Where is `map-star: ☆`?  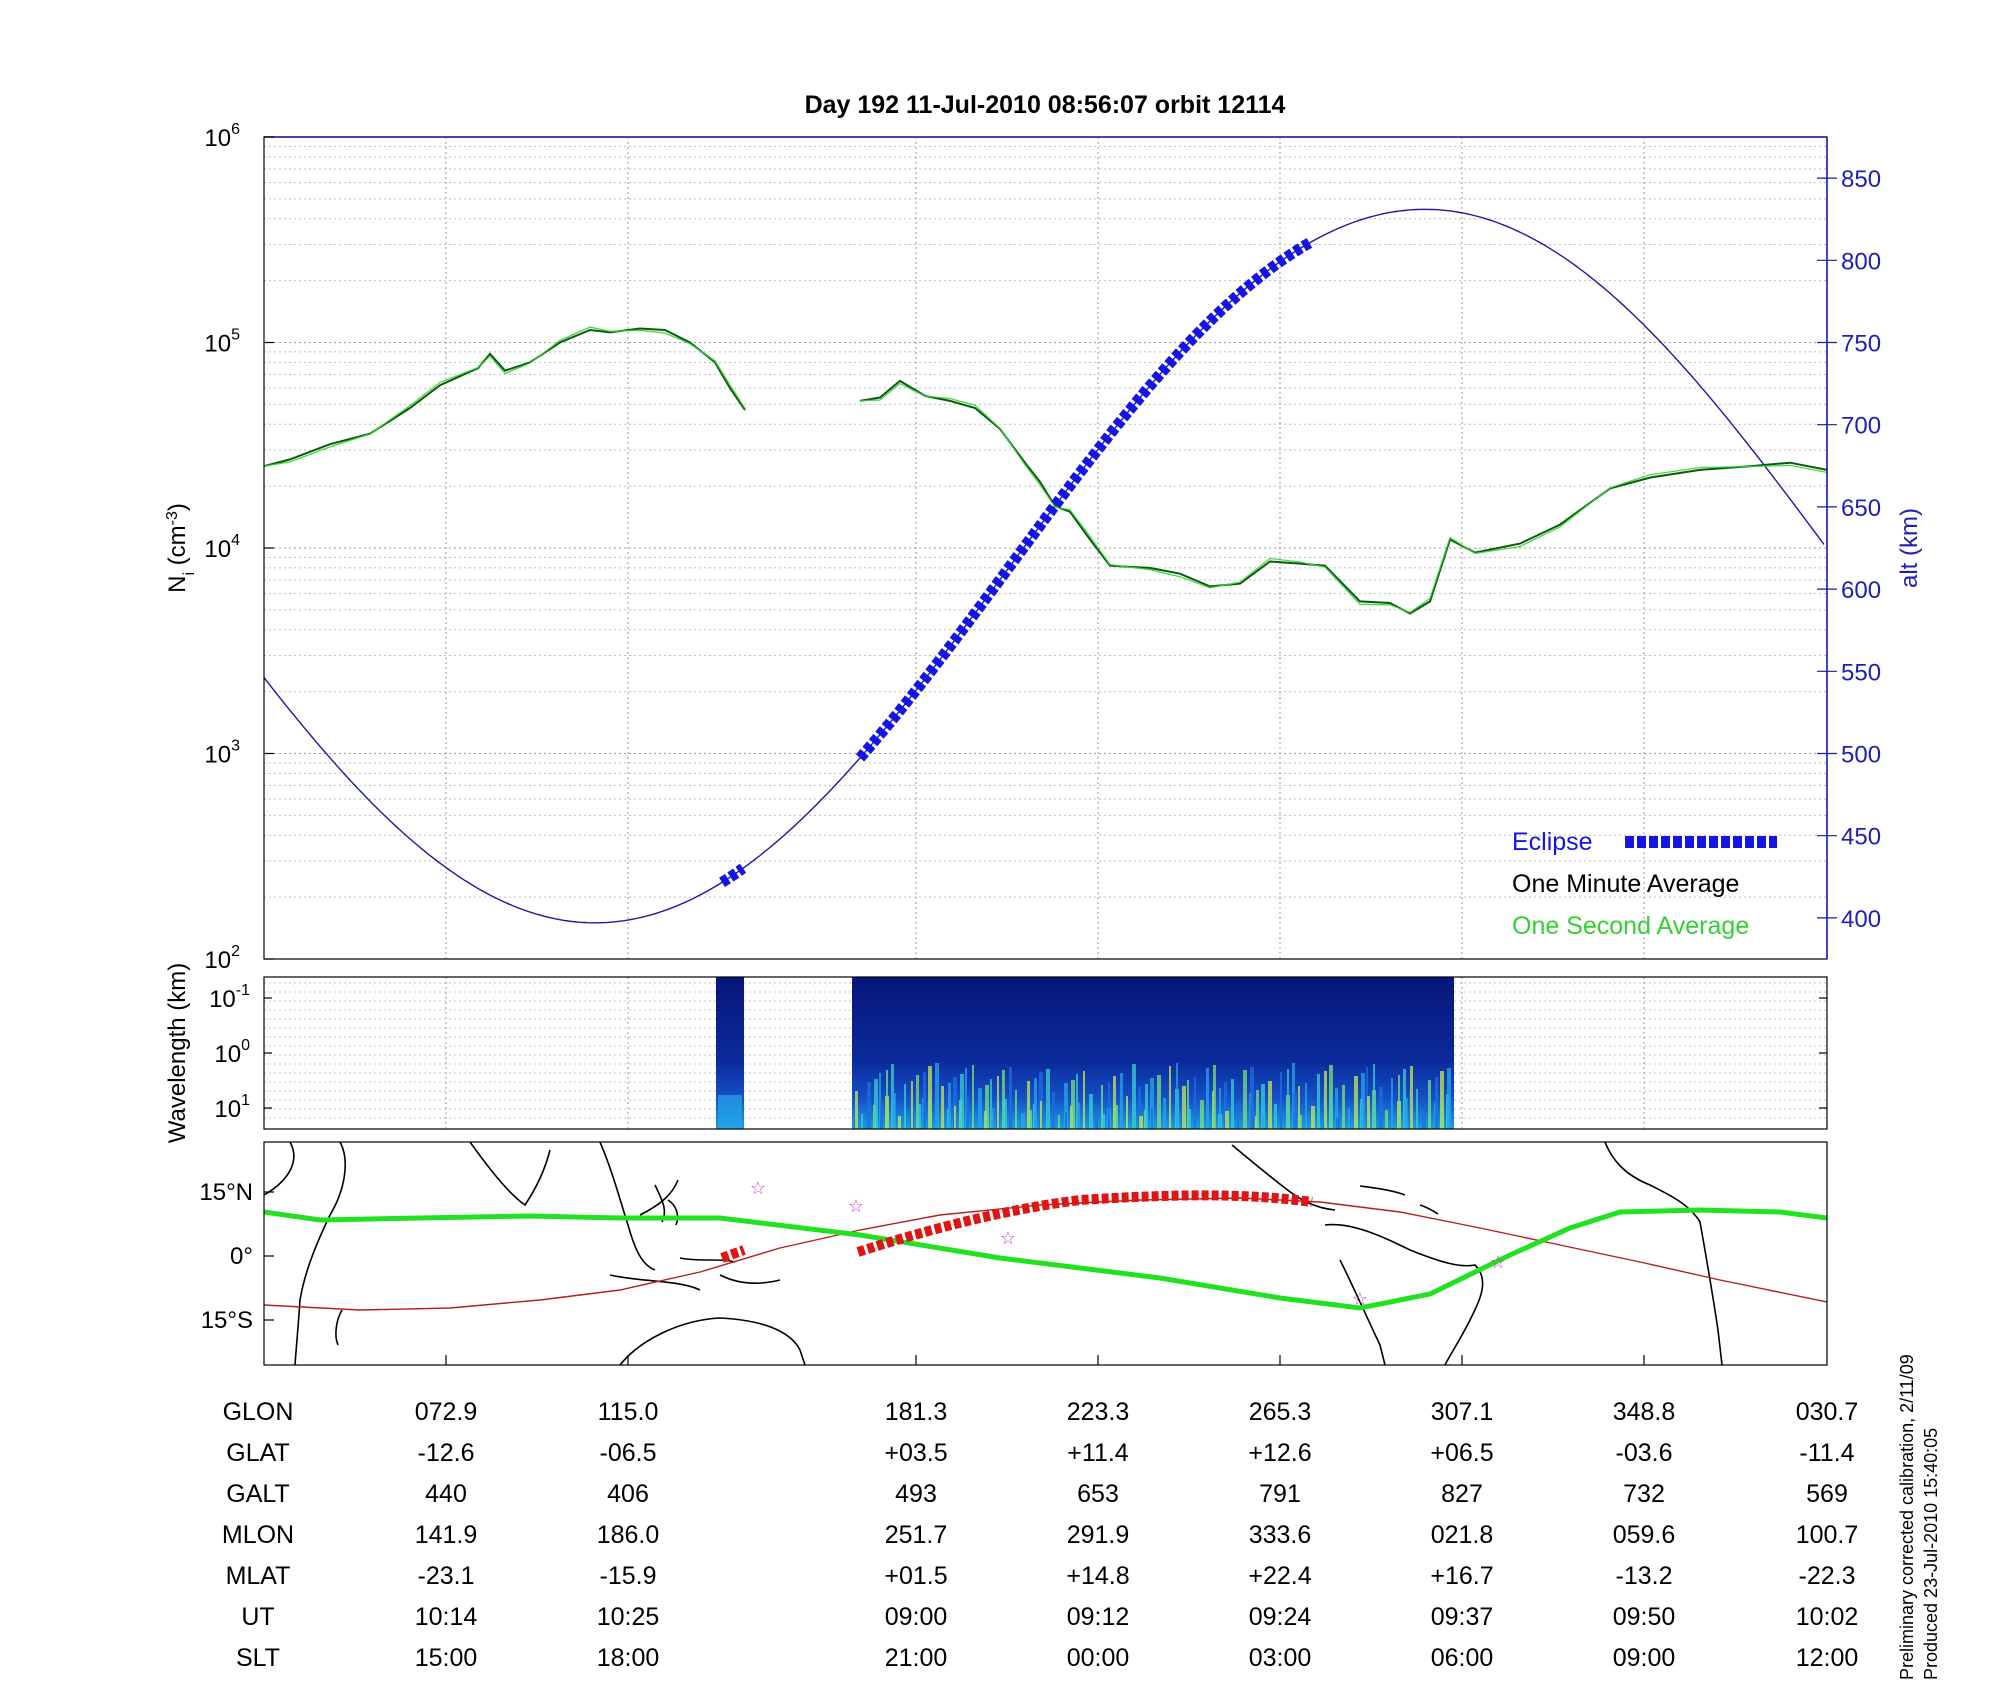
map-star: ☆ is located at coordinates (1498, 1262).